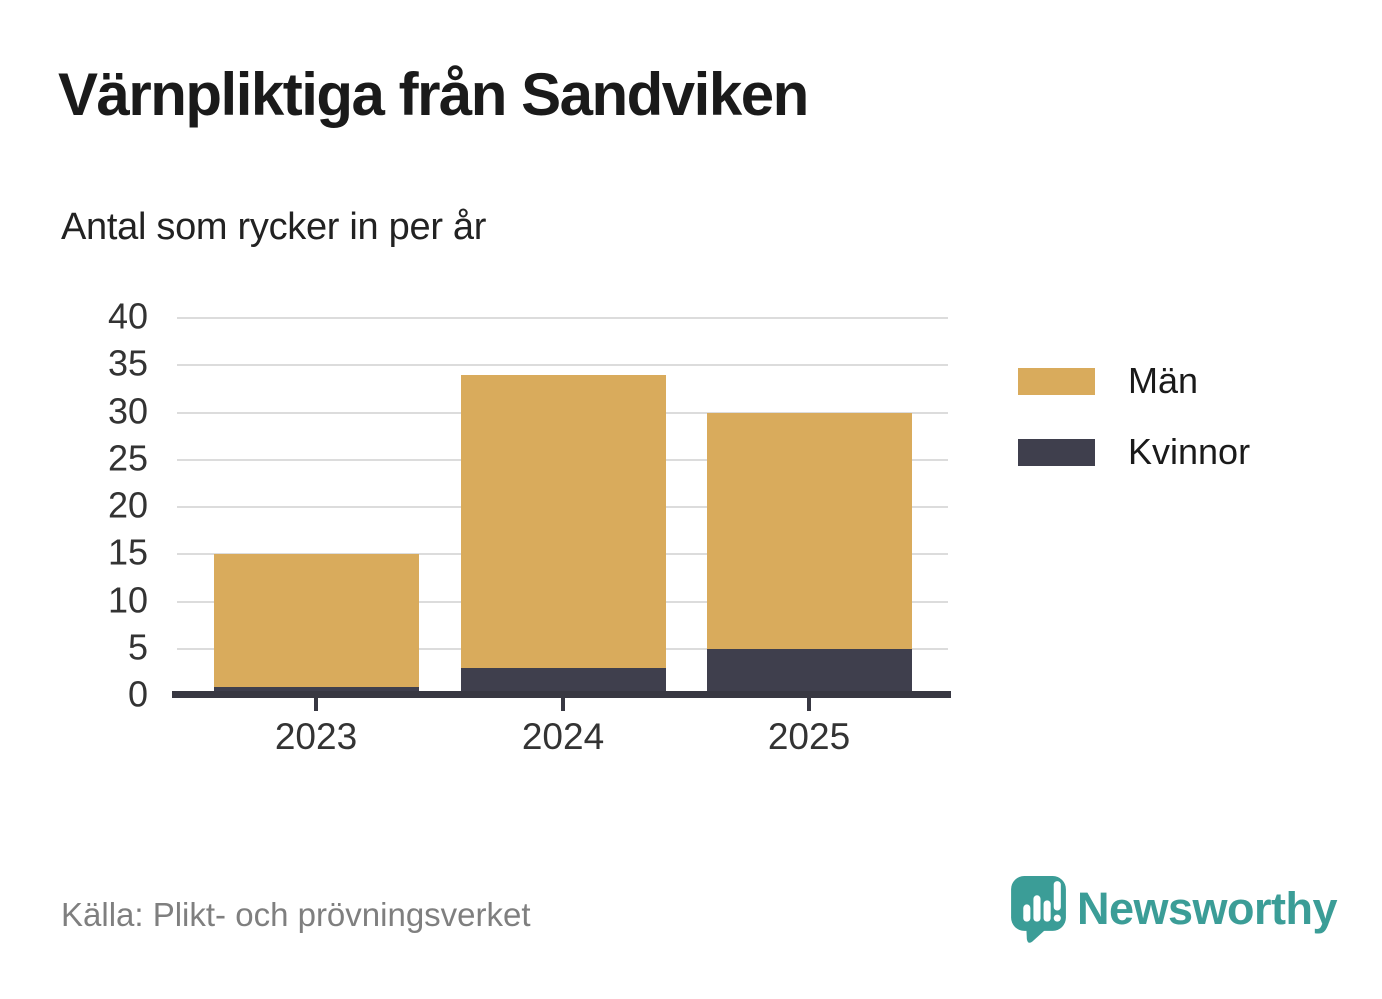 The image size is (1382, 999). What do you see at coordinates (137, 647) in the screenshot?
I see `y-axis-tick-label-5: 5` at bounding box center [137, 647].